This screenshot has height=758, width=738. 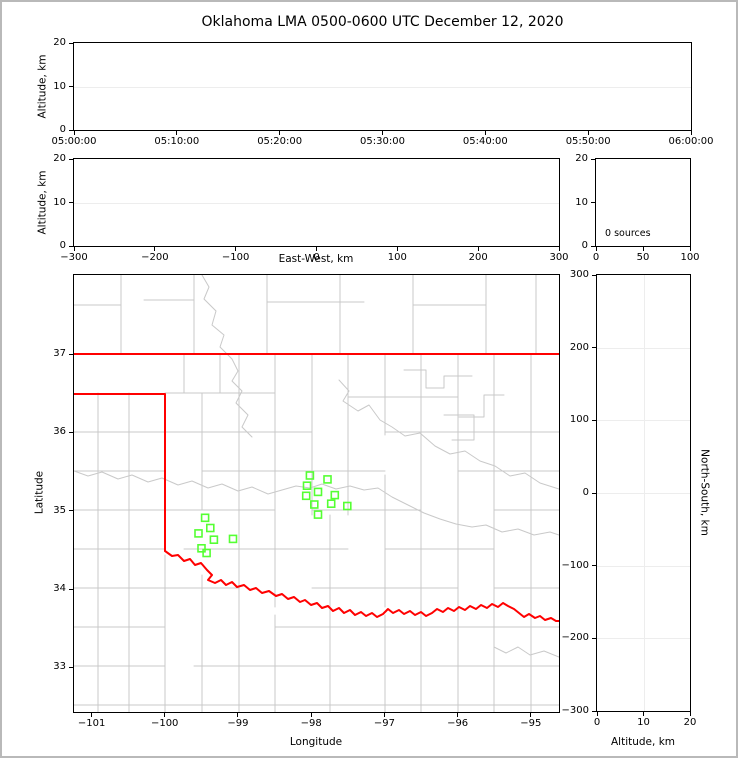 I want to click on panel-altitude-vs-north-south, so click(x=643, y=493).